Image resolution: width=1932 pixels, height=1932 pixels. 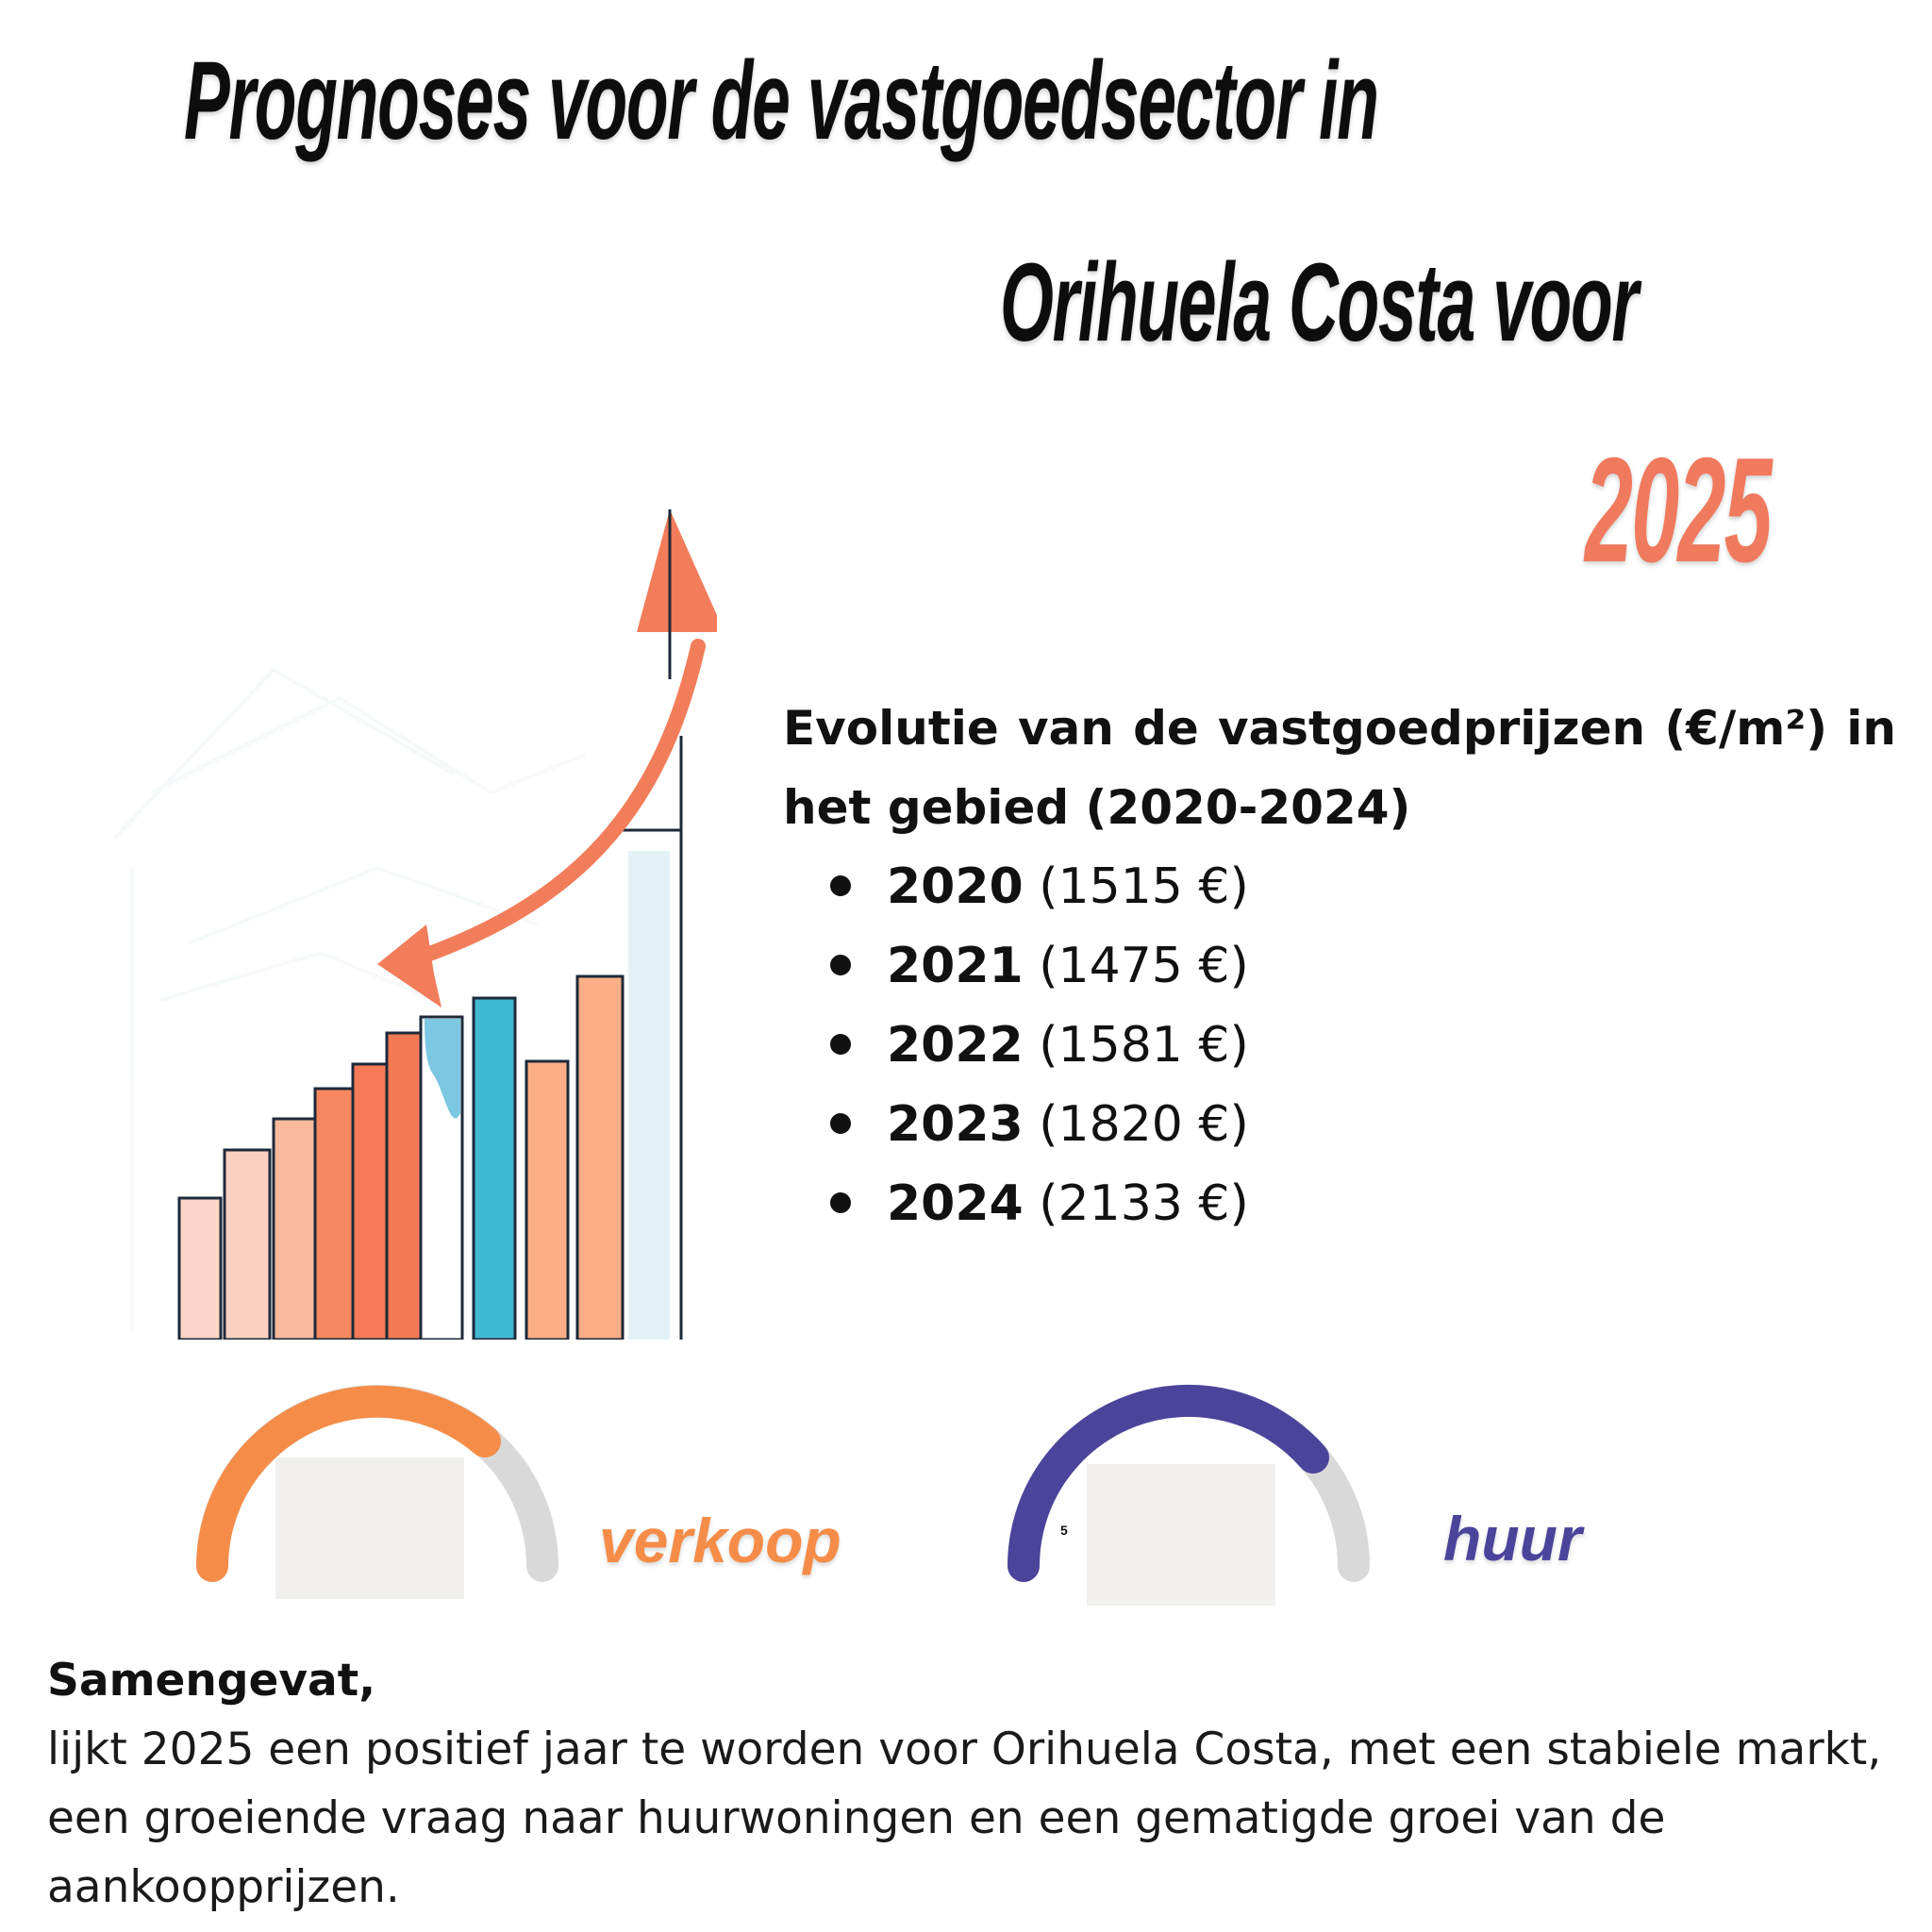 I want to click on list-item-price: (1820 €), so click(x=1144, y=1125).